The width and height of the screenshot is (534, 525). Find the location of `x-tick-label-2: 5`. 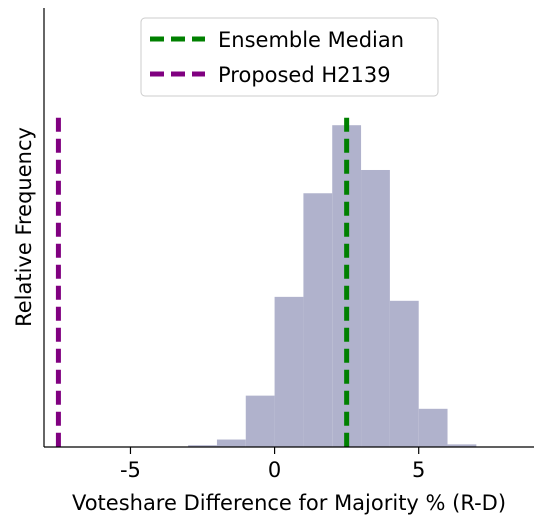

x-tick-label-2: 5 is located at coordinates (418, 470).